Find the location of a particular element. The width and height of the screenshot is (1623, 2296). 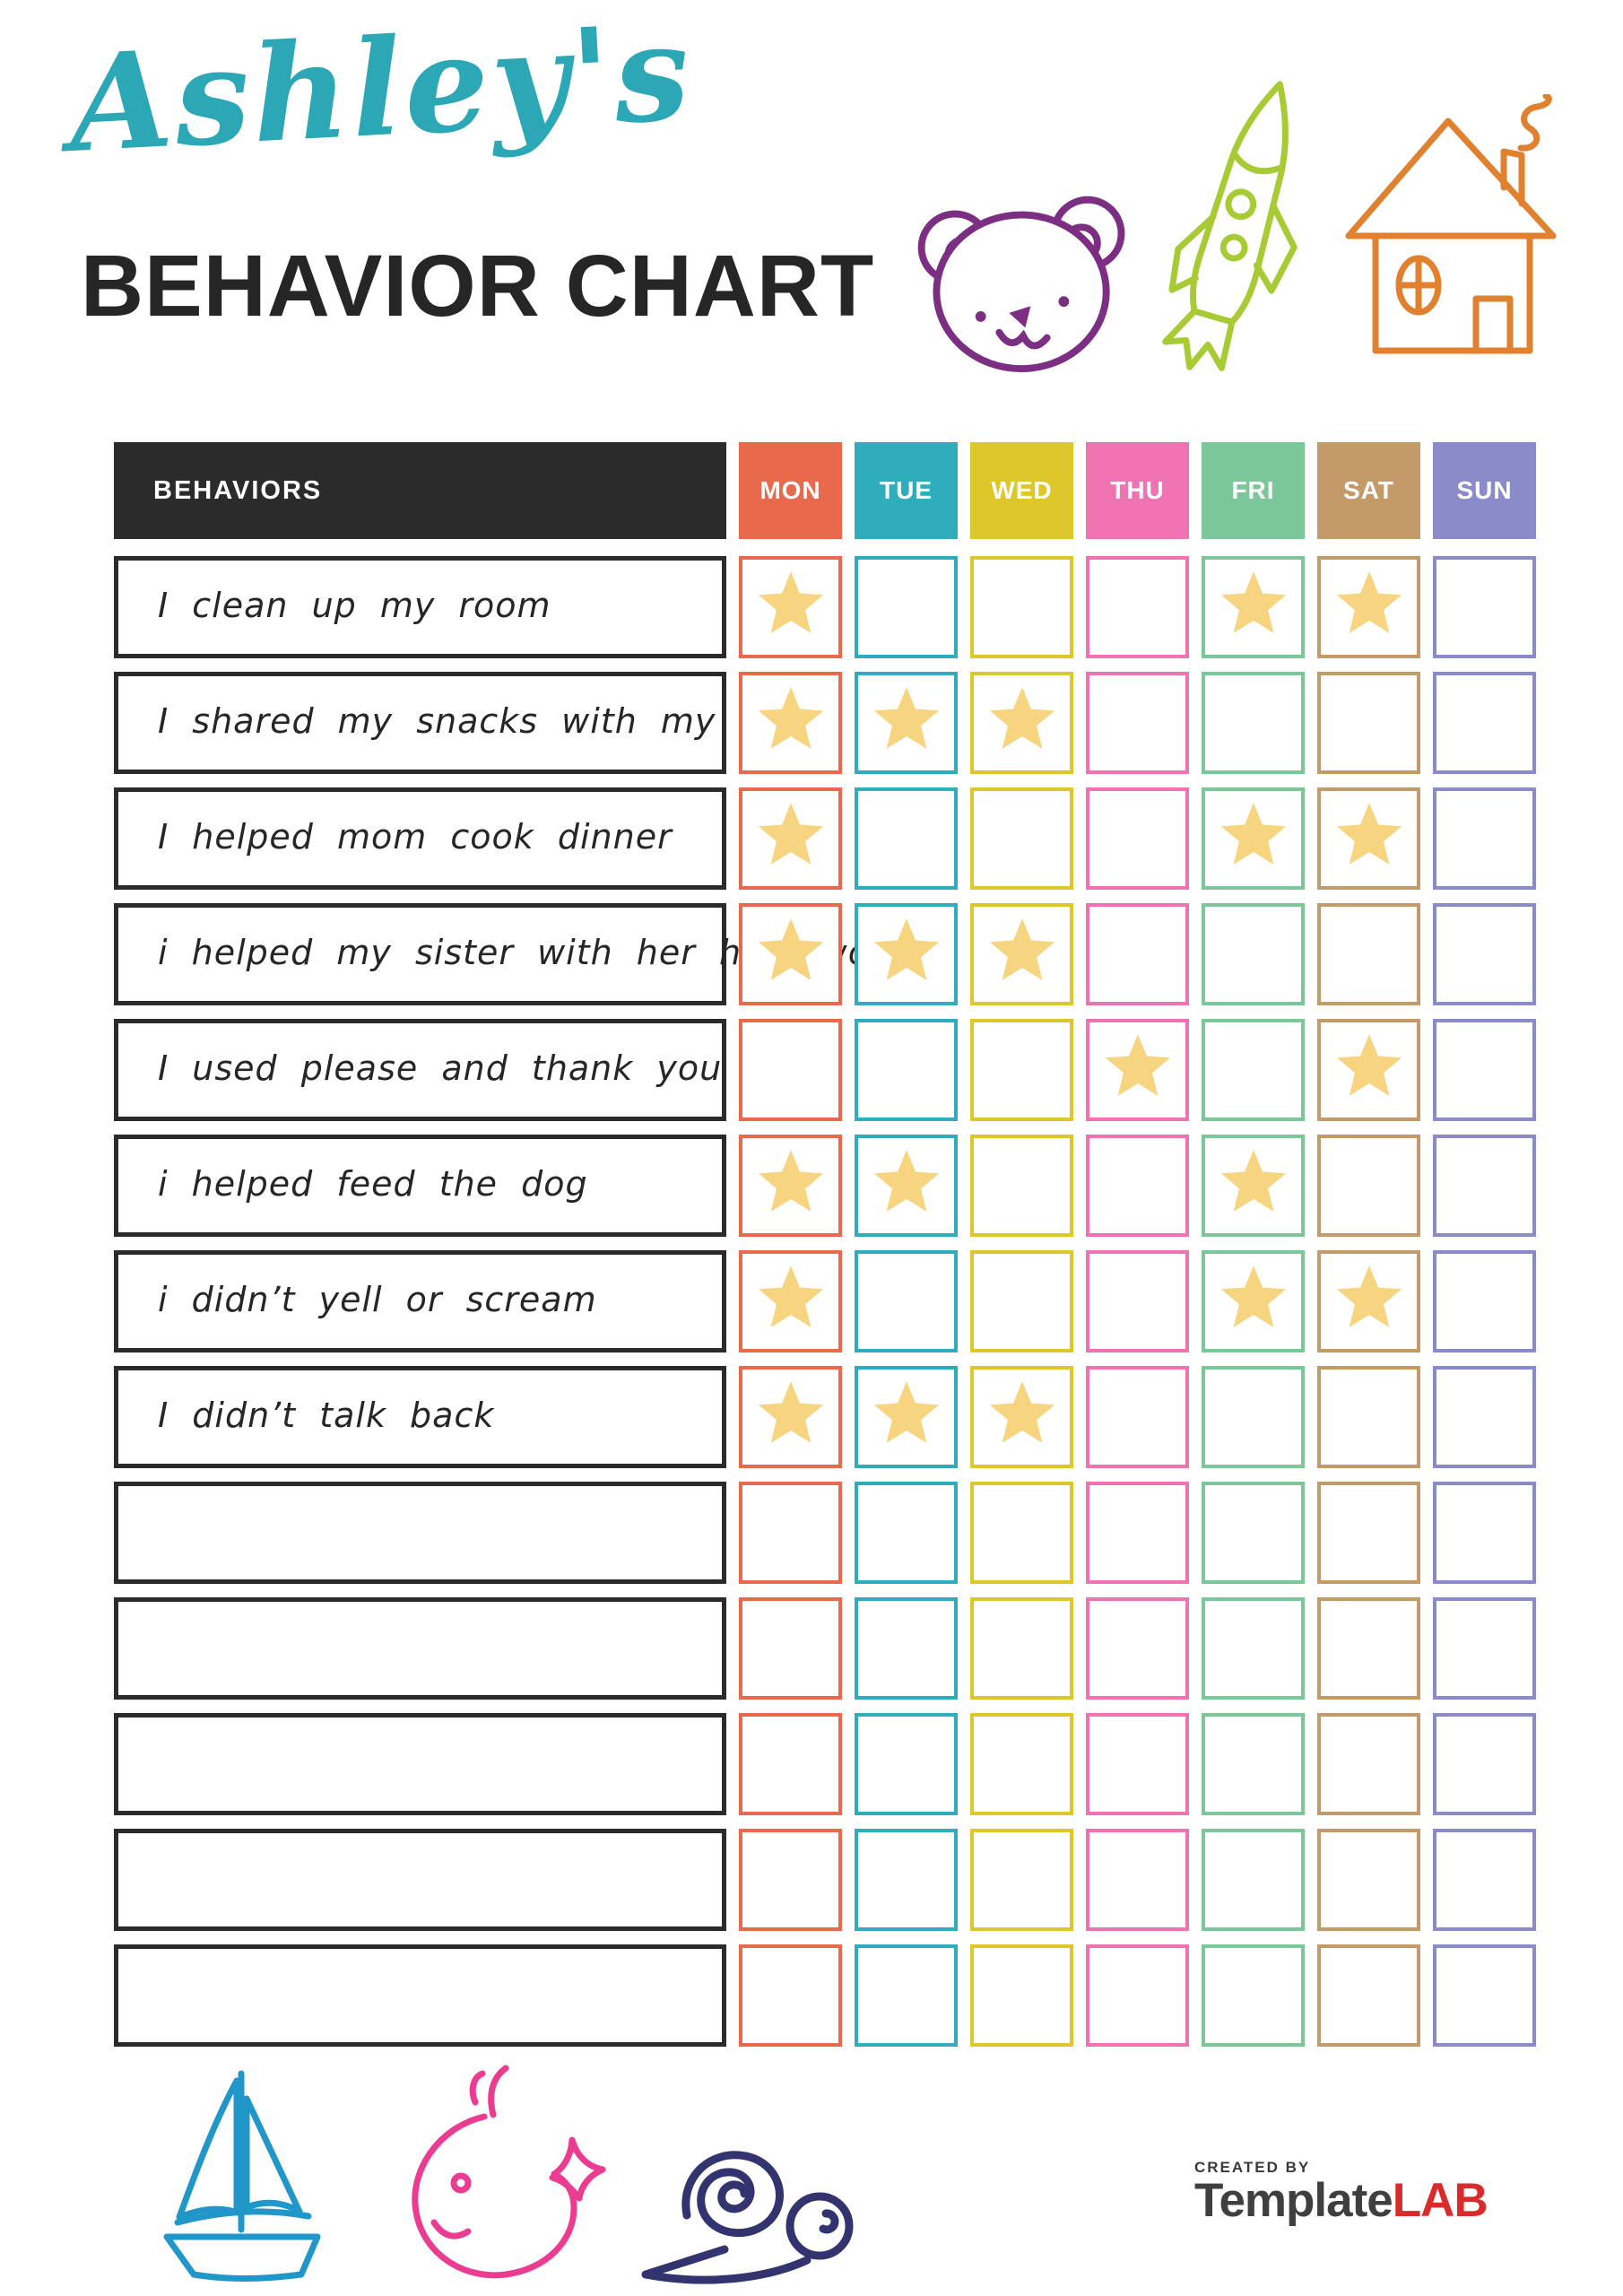

table-row is located at coordinates (831, 1533).